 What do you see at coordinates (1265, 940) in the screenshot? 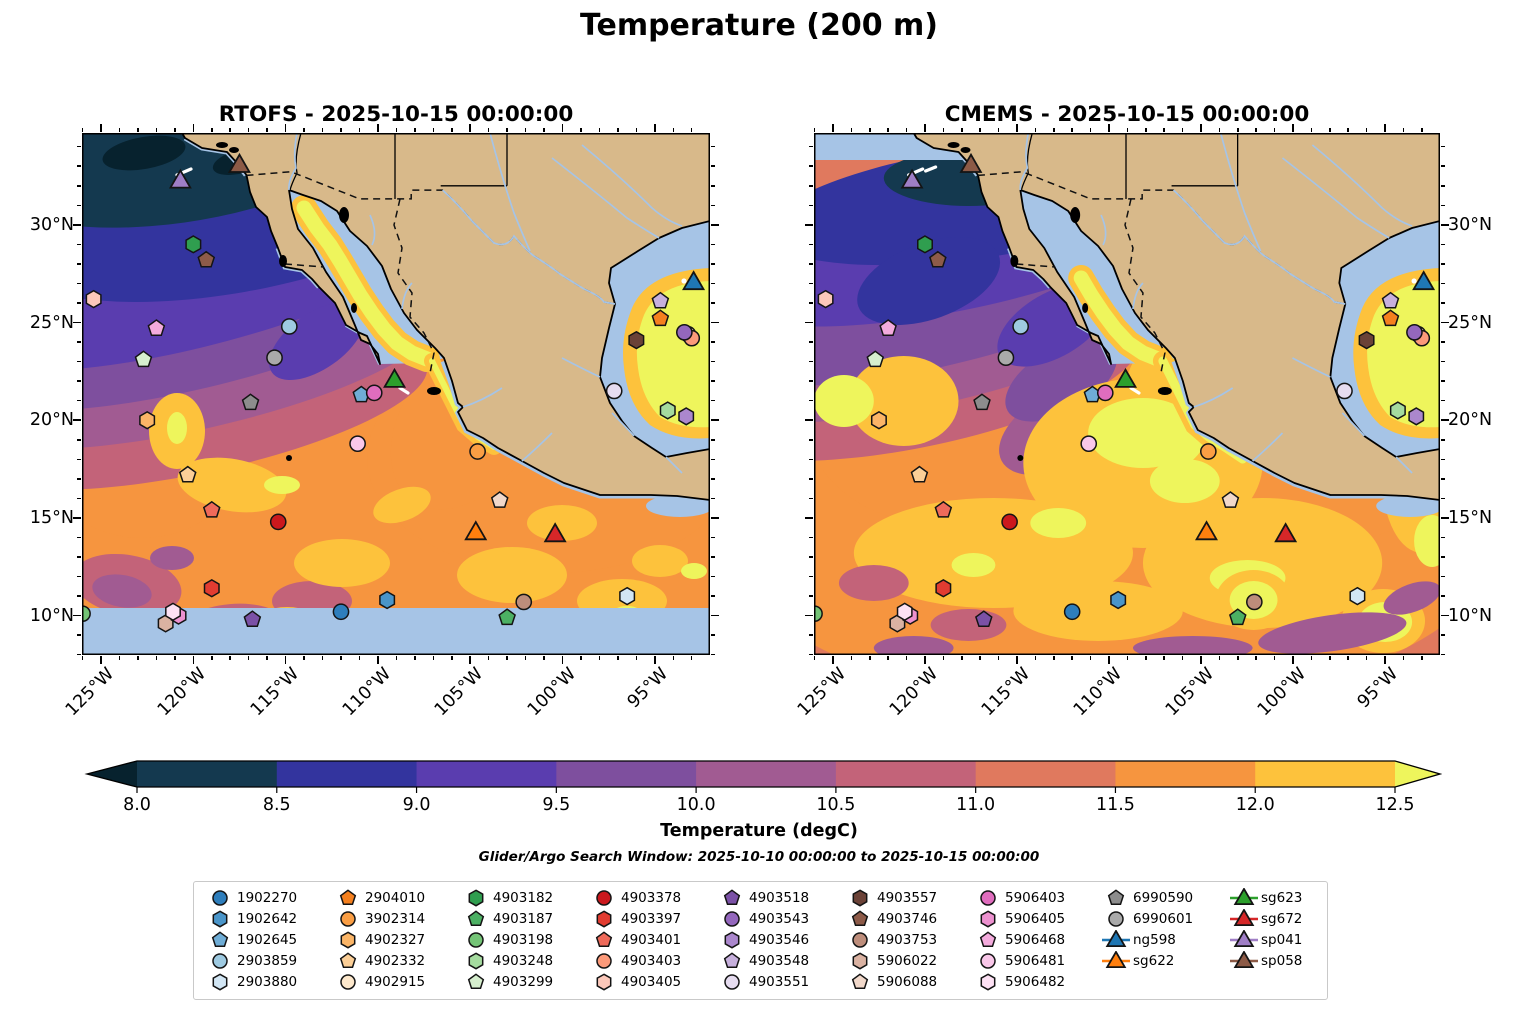
I see `legend-item-sp041: sp041` at bounding box center [1265, 940].